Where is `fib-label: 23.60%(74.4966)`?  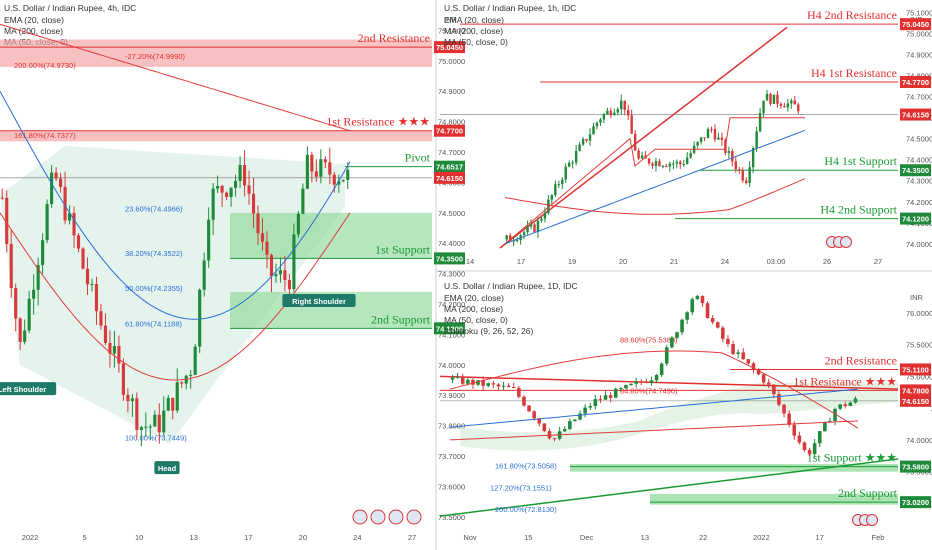 fib-label: 23.60%(74.4966) is located at coordinates (154, 209).